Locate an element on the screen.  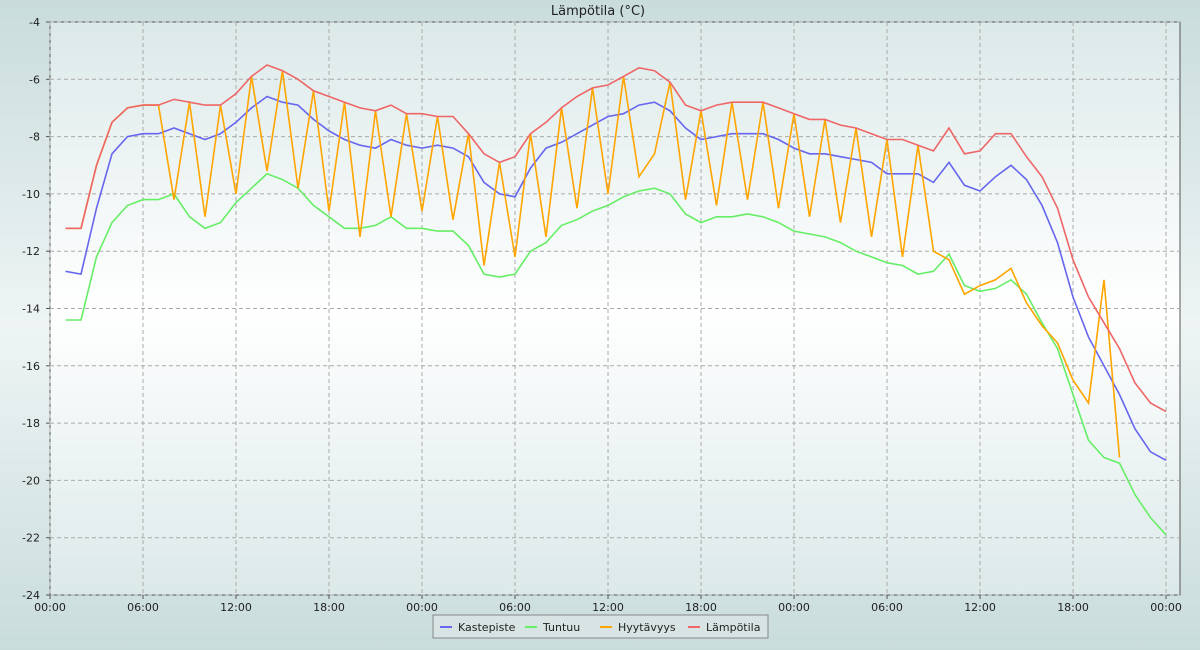
y-tick-label: -8 is located at coordinates (34, 137).